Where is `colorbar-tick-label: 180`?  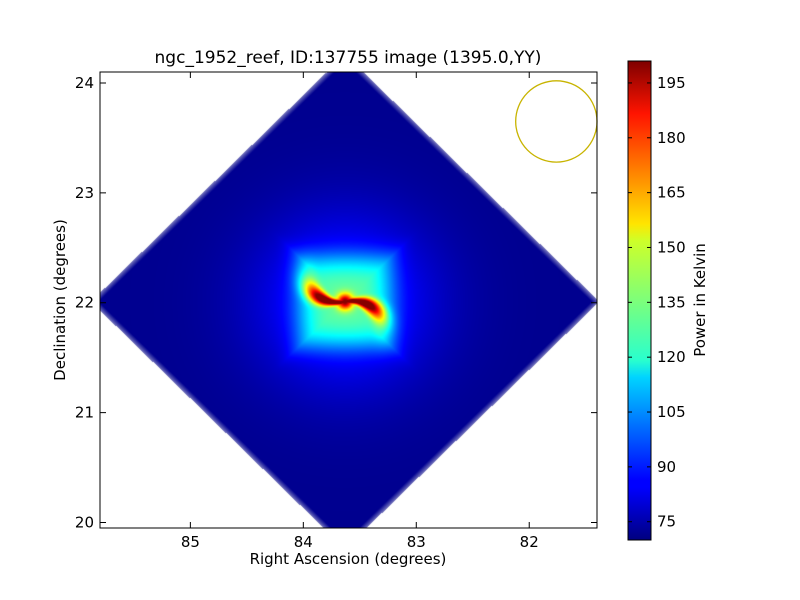
colorbar-tick-label: 180 is located at coordinates (671, 138).